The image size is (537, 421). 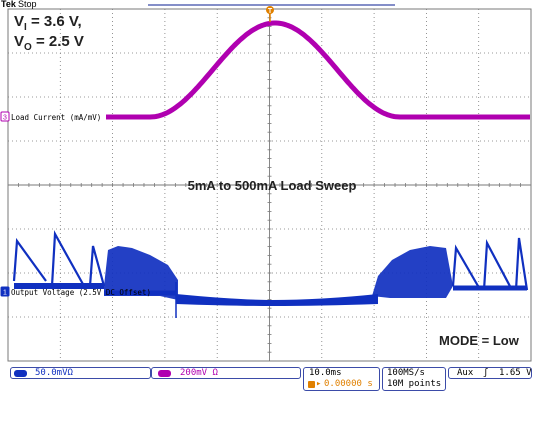 What do you see at coordinates (81, 292) in the screenshot?
I see `ch1-label: Output Voltage (2.5V DC Offset)` at bounding box center [81, 292].